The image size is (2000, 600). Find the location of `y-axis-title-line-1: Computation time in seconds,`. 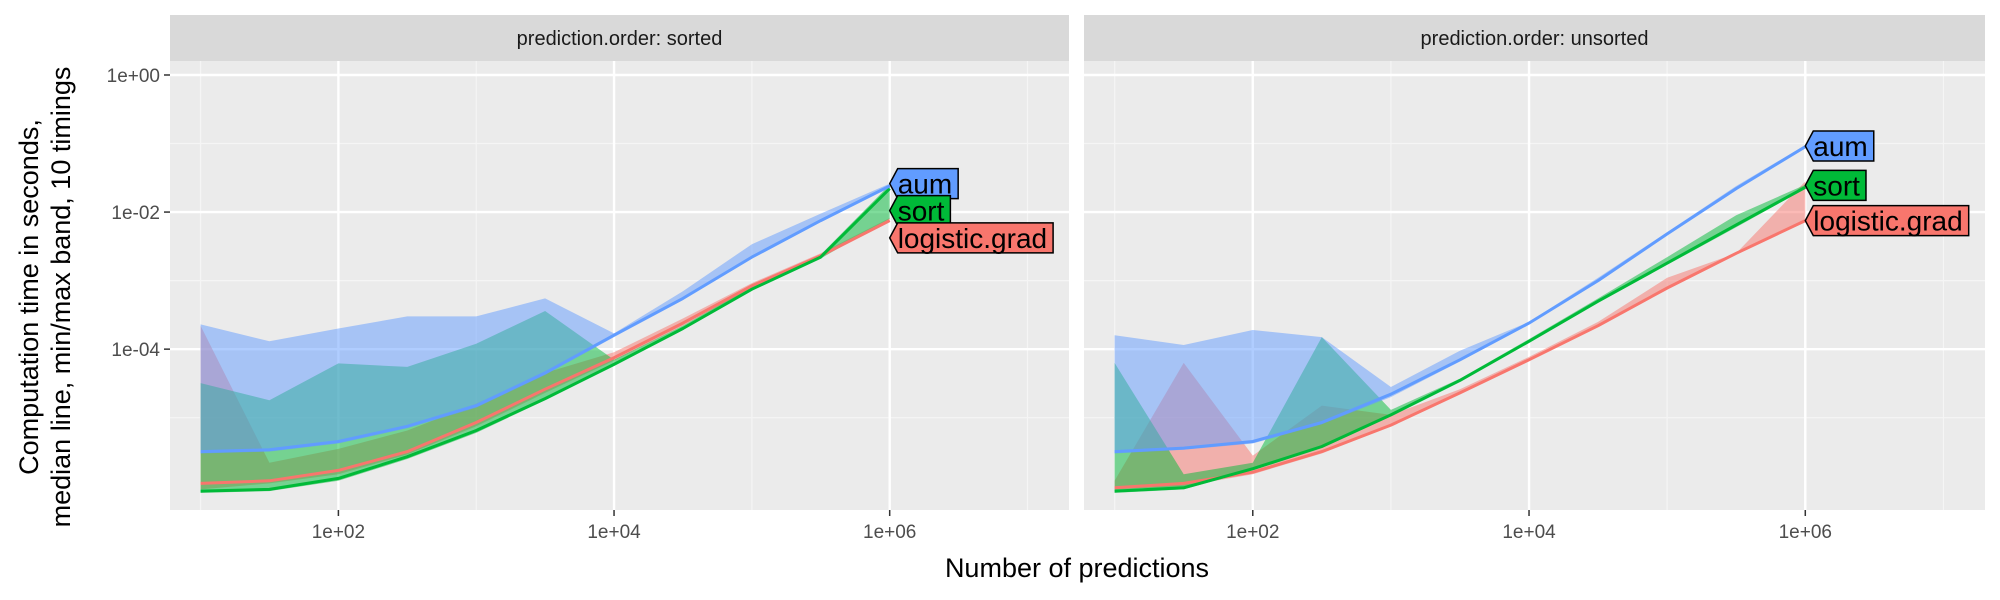

y-axis-title-line-1: Computation time in seconds, is located at coordinates (29, 297).